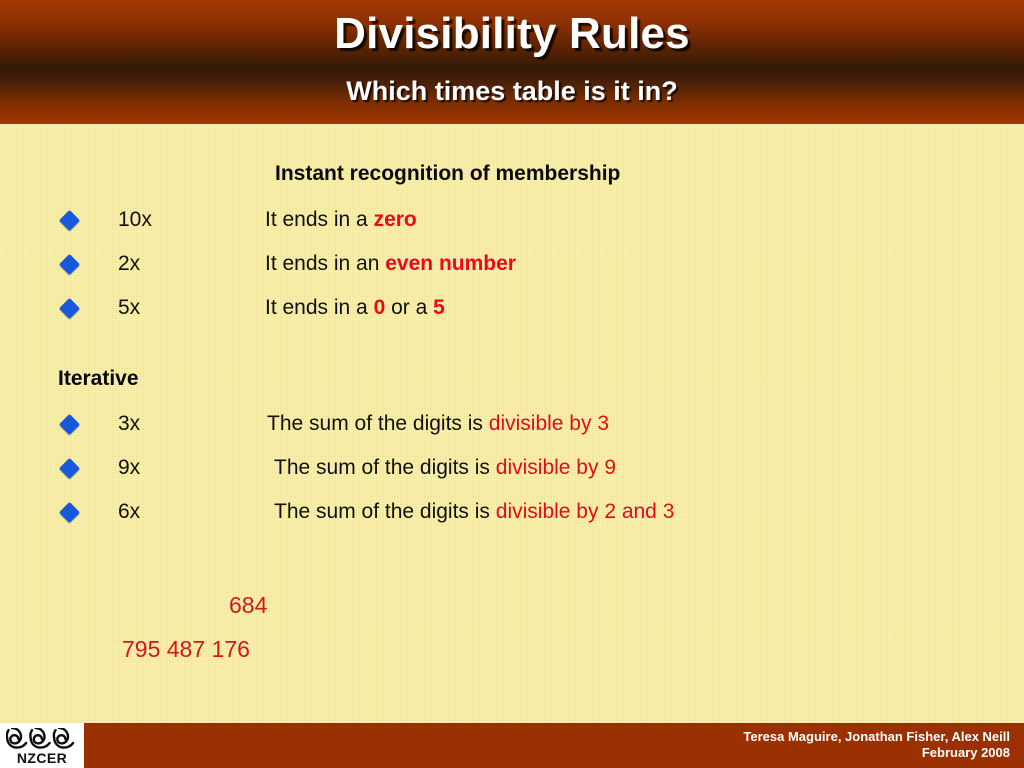 The height and width of the screenshot is (768, 1024). What do you see at coordinates (42, 757) in the screenshot?
I see `nzcer-wordmark: NZCER` at bounding box center [42, 757].